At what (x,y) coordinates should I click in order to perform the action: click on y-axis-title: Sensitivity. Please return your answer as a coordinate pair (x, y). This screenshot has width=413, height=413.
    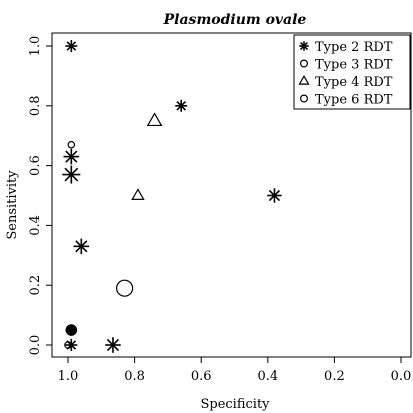
    Looking at the image, I should click on (12, 205).